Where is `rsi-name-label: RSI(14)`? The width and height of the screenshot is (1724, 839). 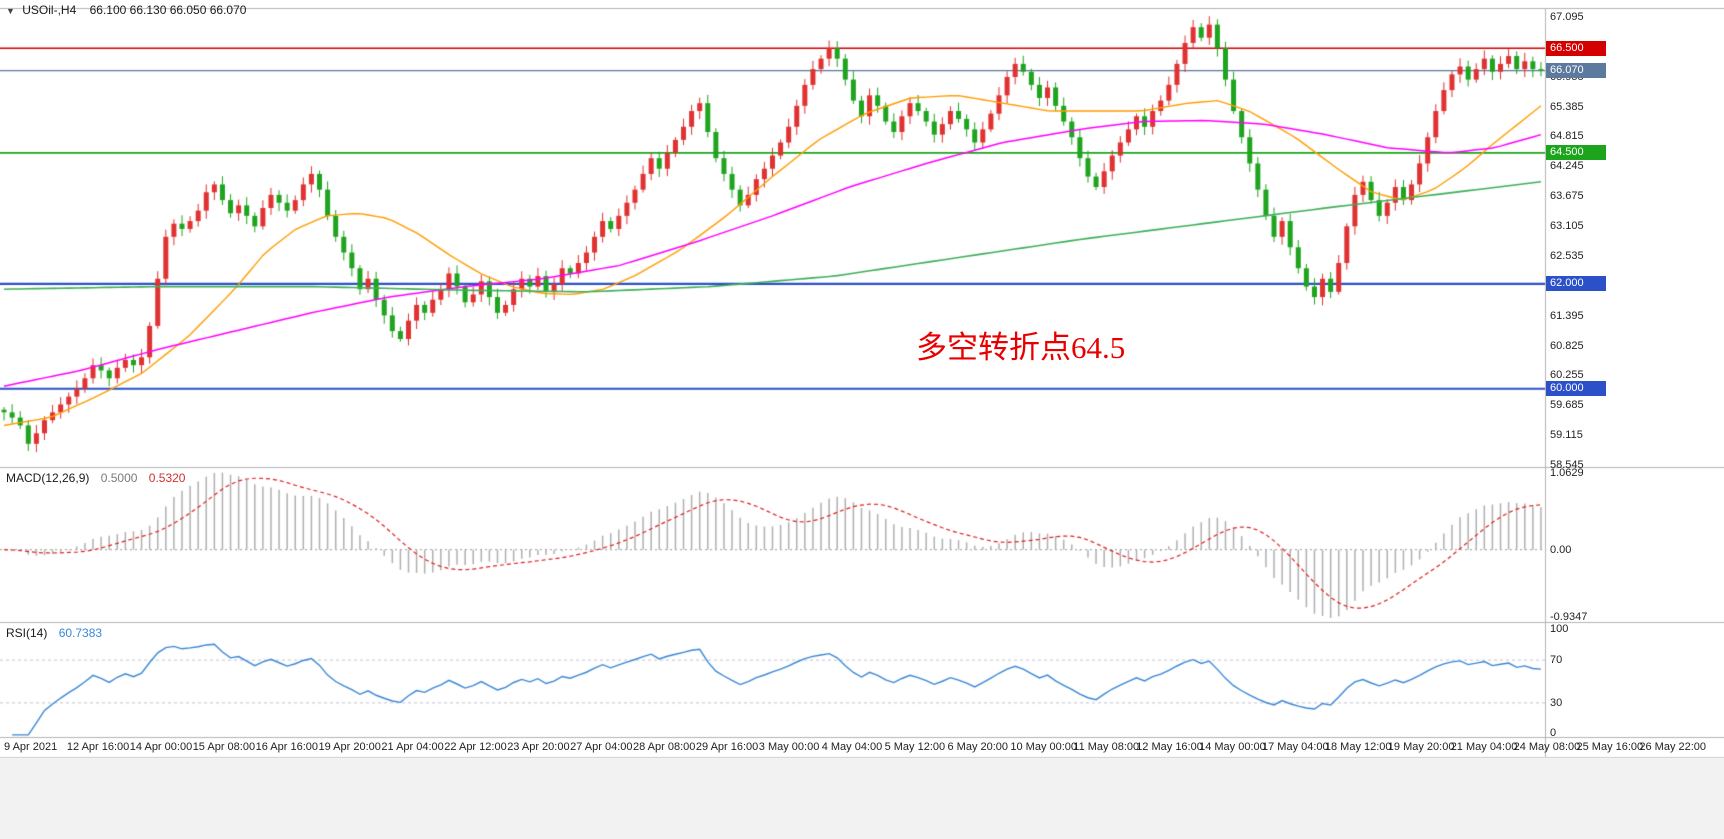
rsi-name-label: RSI(14) is located at coordinates (27, 633).